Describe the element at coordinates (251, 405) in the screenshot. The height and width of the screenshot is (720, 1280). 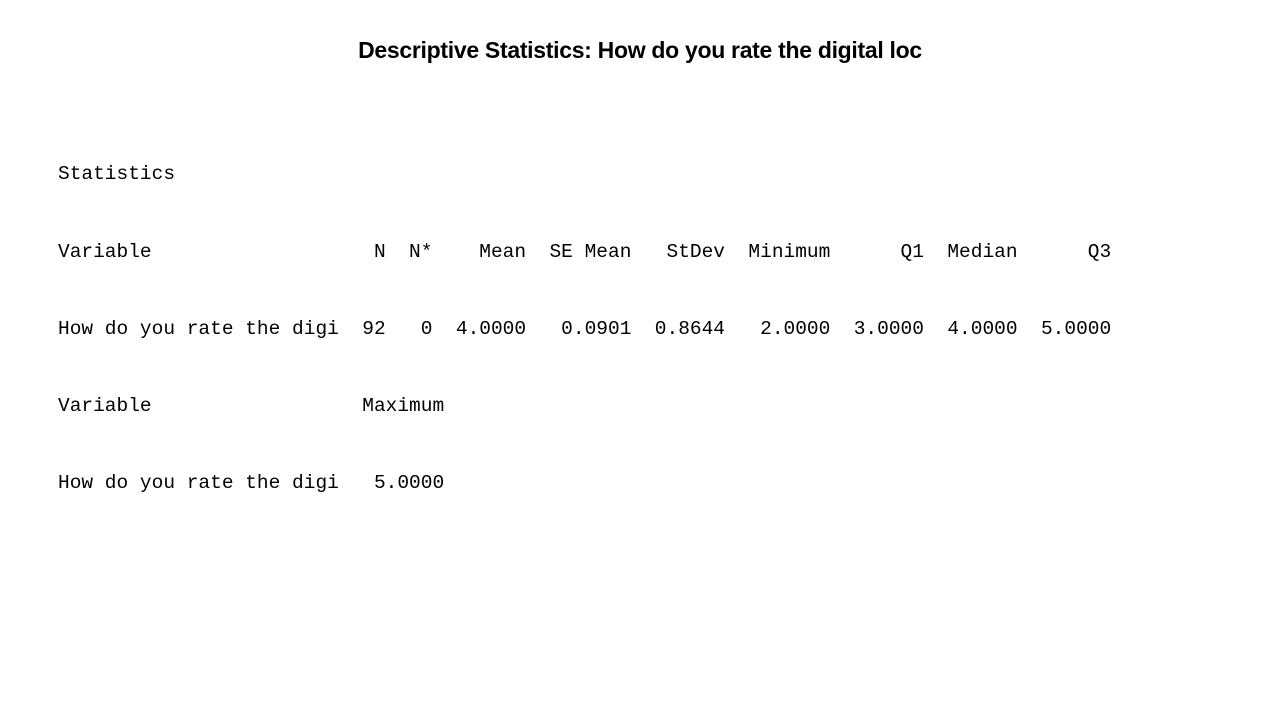
I see `table-header-row-maximum: Variable Maximum` at that location.